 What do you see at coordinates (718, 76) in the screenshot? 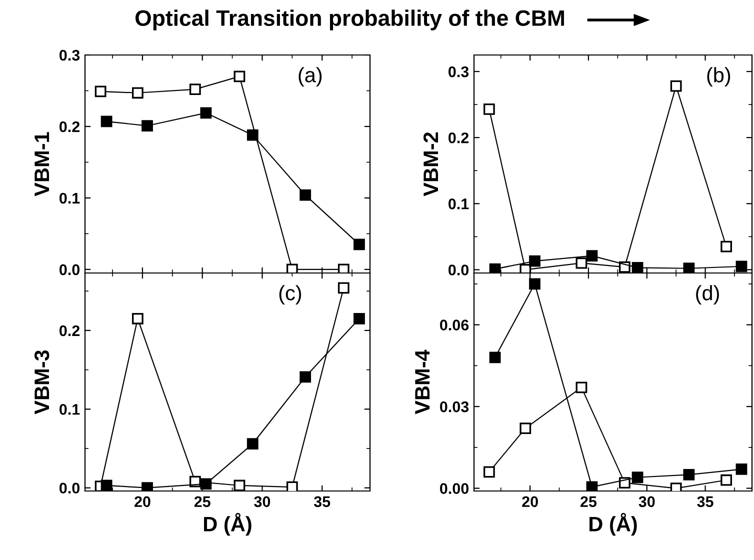
I see `annotation: (b)` at bounding box center [718, 76].